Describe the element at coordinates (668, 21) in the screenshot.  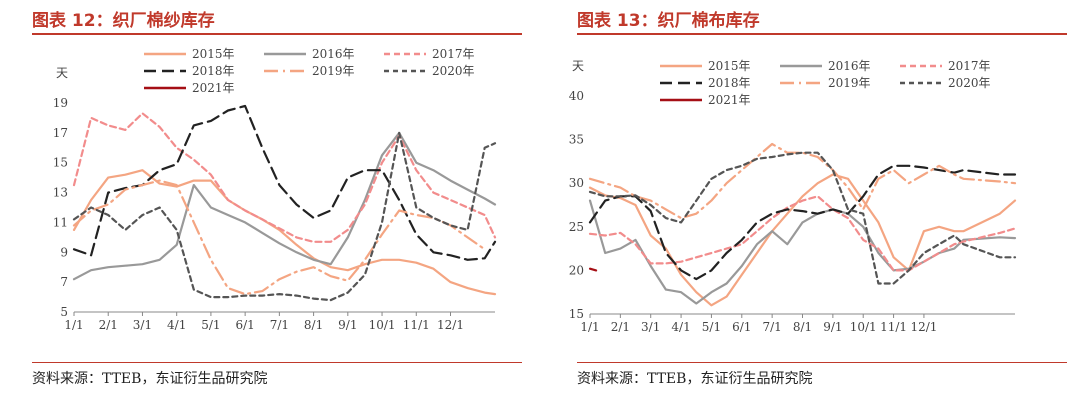
I see `chart-title: 图表 13：织厂棉布库存` at that location.